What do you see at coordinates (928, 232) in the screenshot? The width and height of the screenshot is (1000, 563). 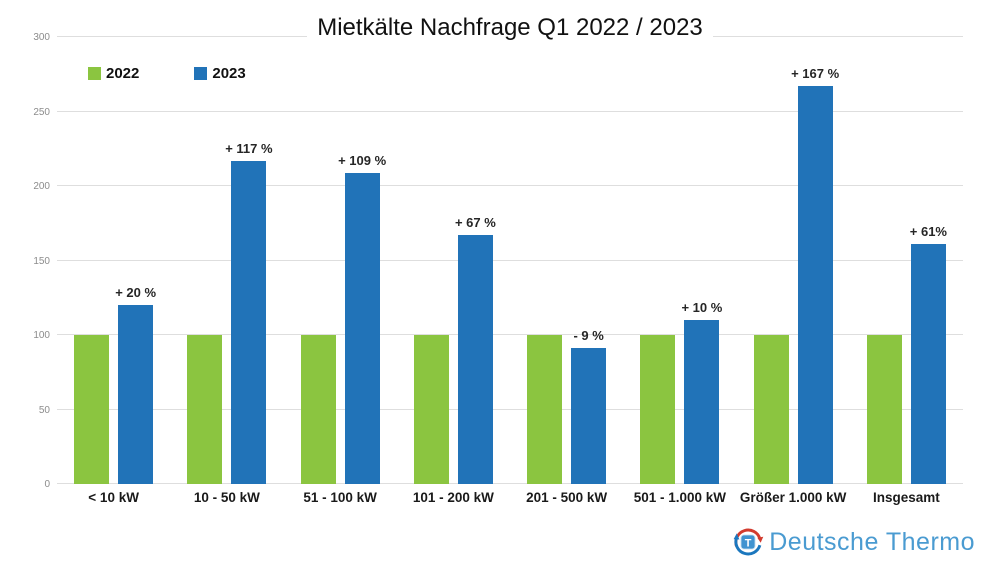 I see `bar-value-label: + 61%` at bounding box center [928, 232].